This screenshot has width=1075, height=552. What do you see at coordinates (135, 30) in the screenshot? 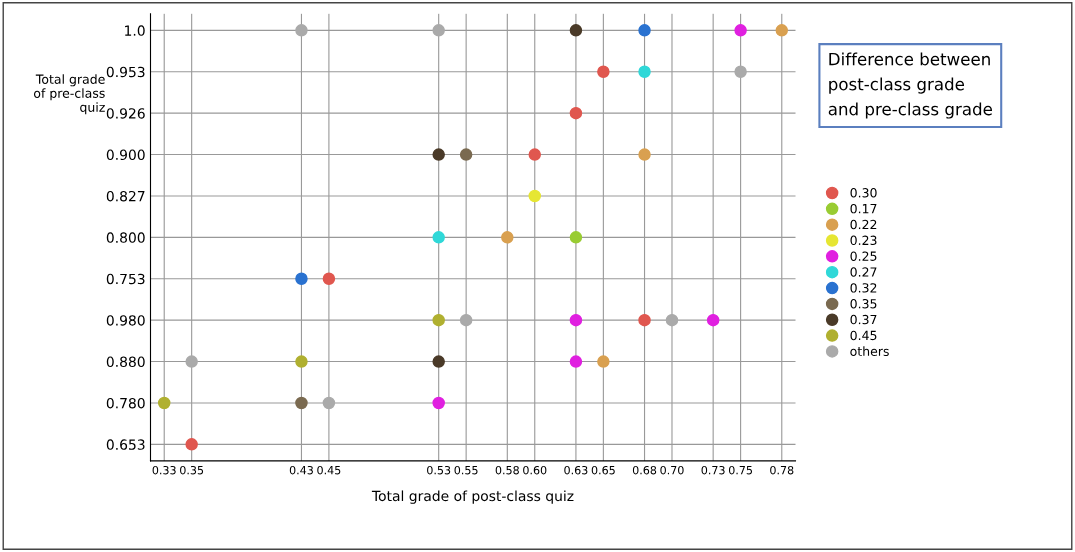
I see `y-tick-label: 1.0` at bounding box center [135, 30].